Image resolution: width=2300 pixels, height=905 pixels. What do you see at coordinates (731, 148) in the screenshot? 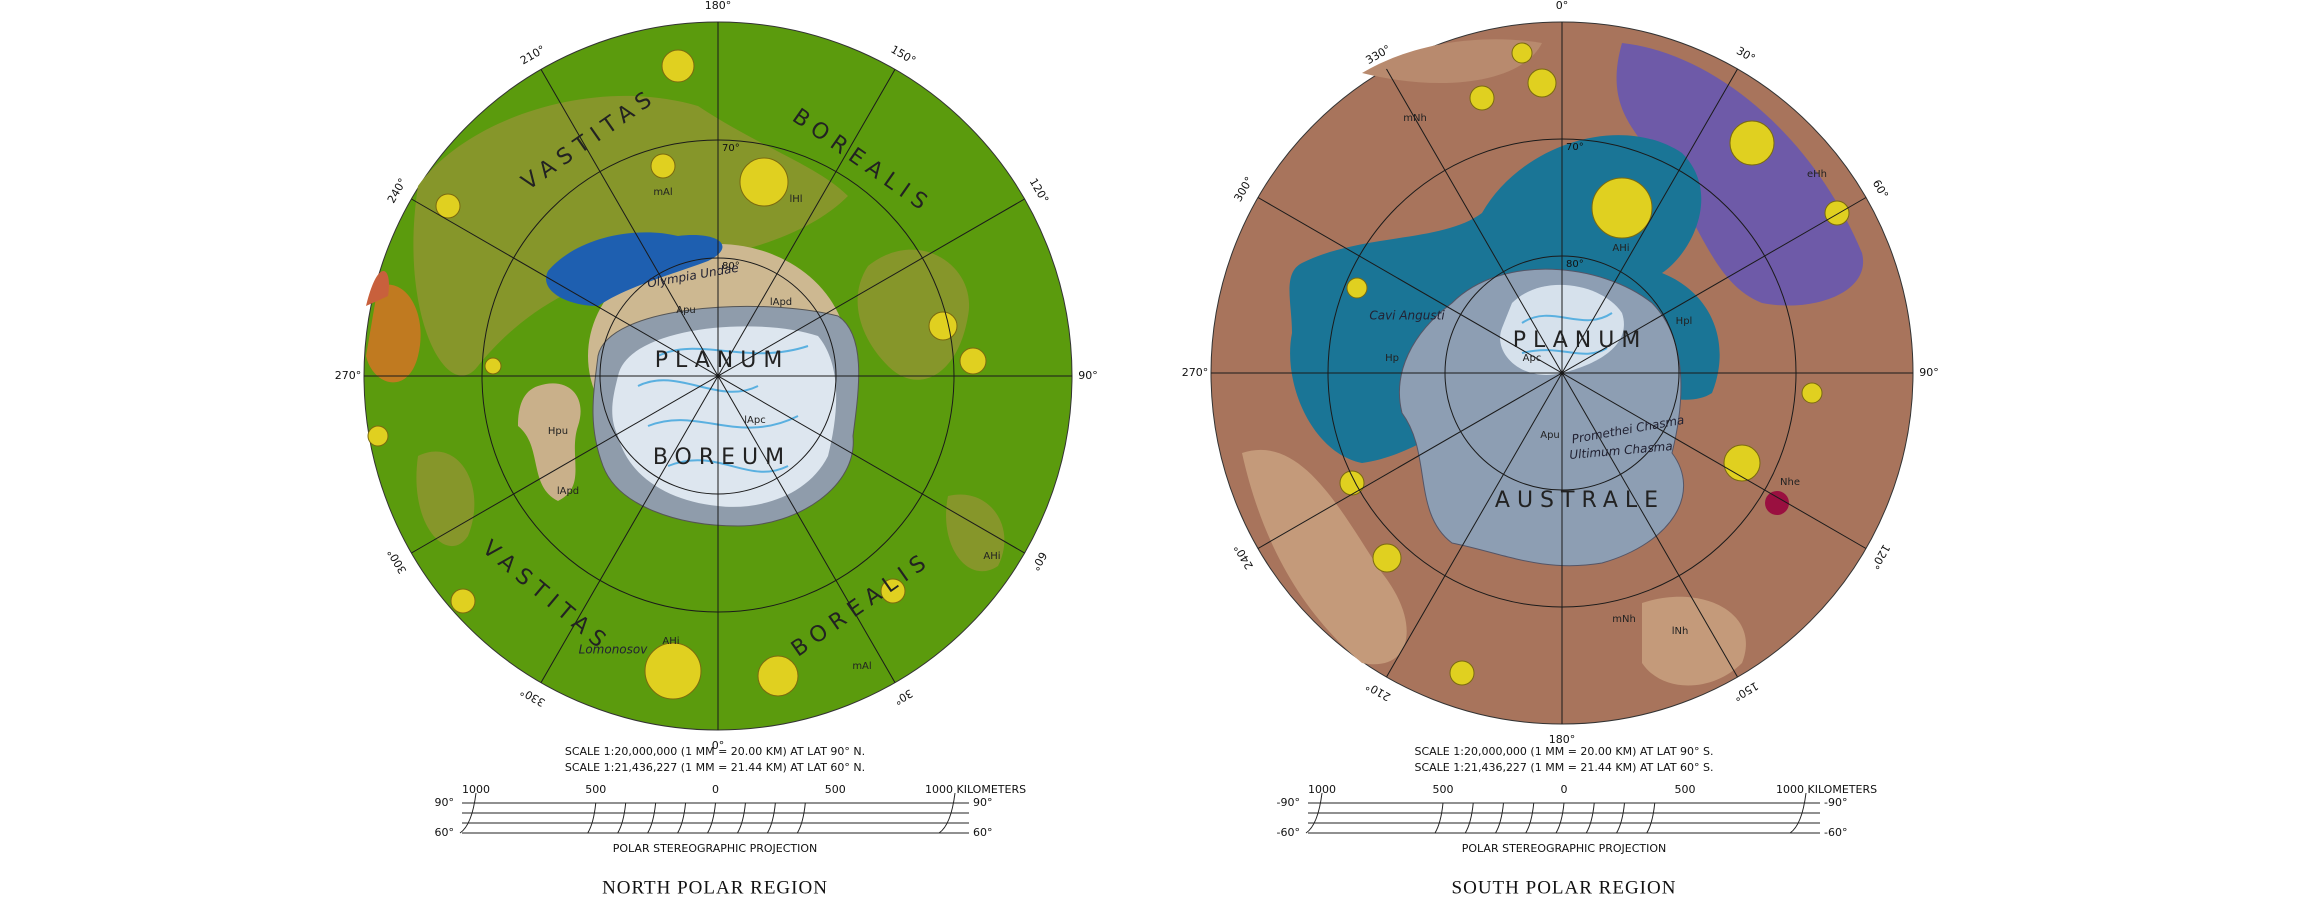
I see `latitude-label: 70°` at bounding box center [731, 148].